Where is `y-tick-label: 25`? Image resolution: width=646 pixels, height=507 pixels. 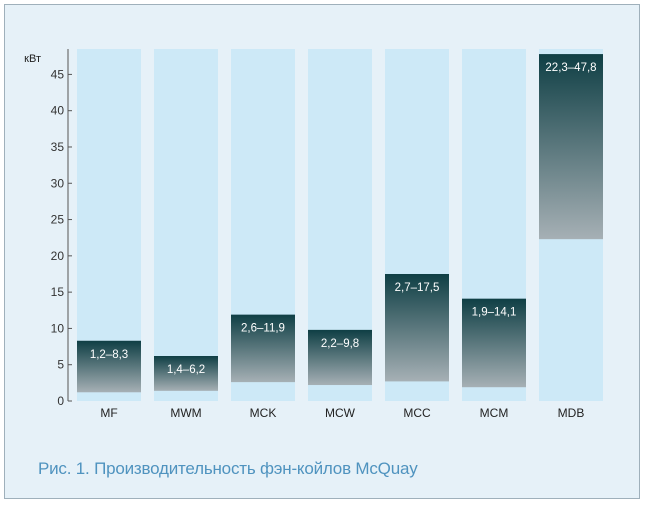
y-tick-label: 25 is located at coordinates (58, 220).